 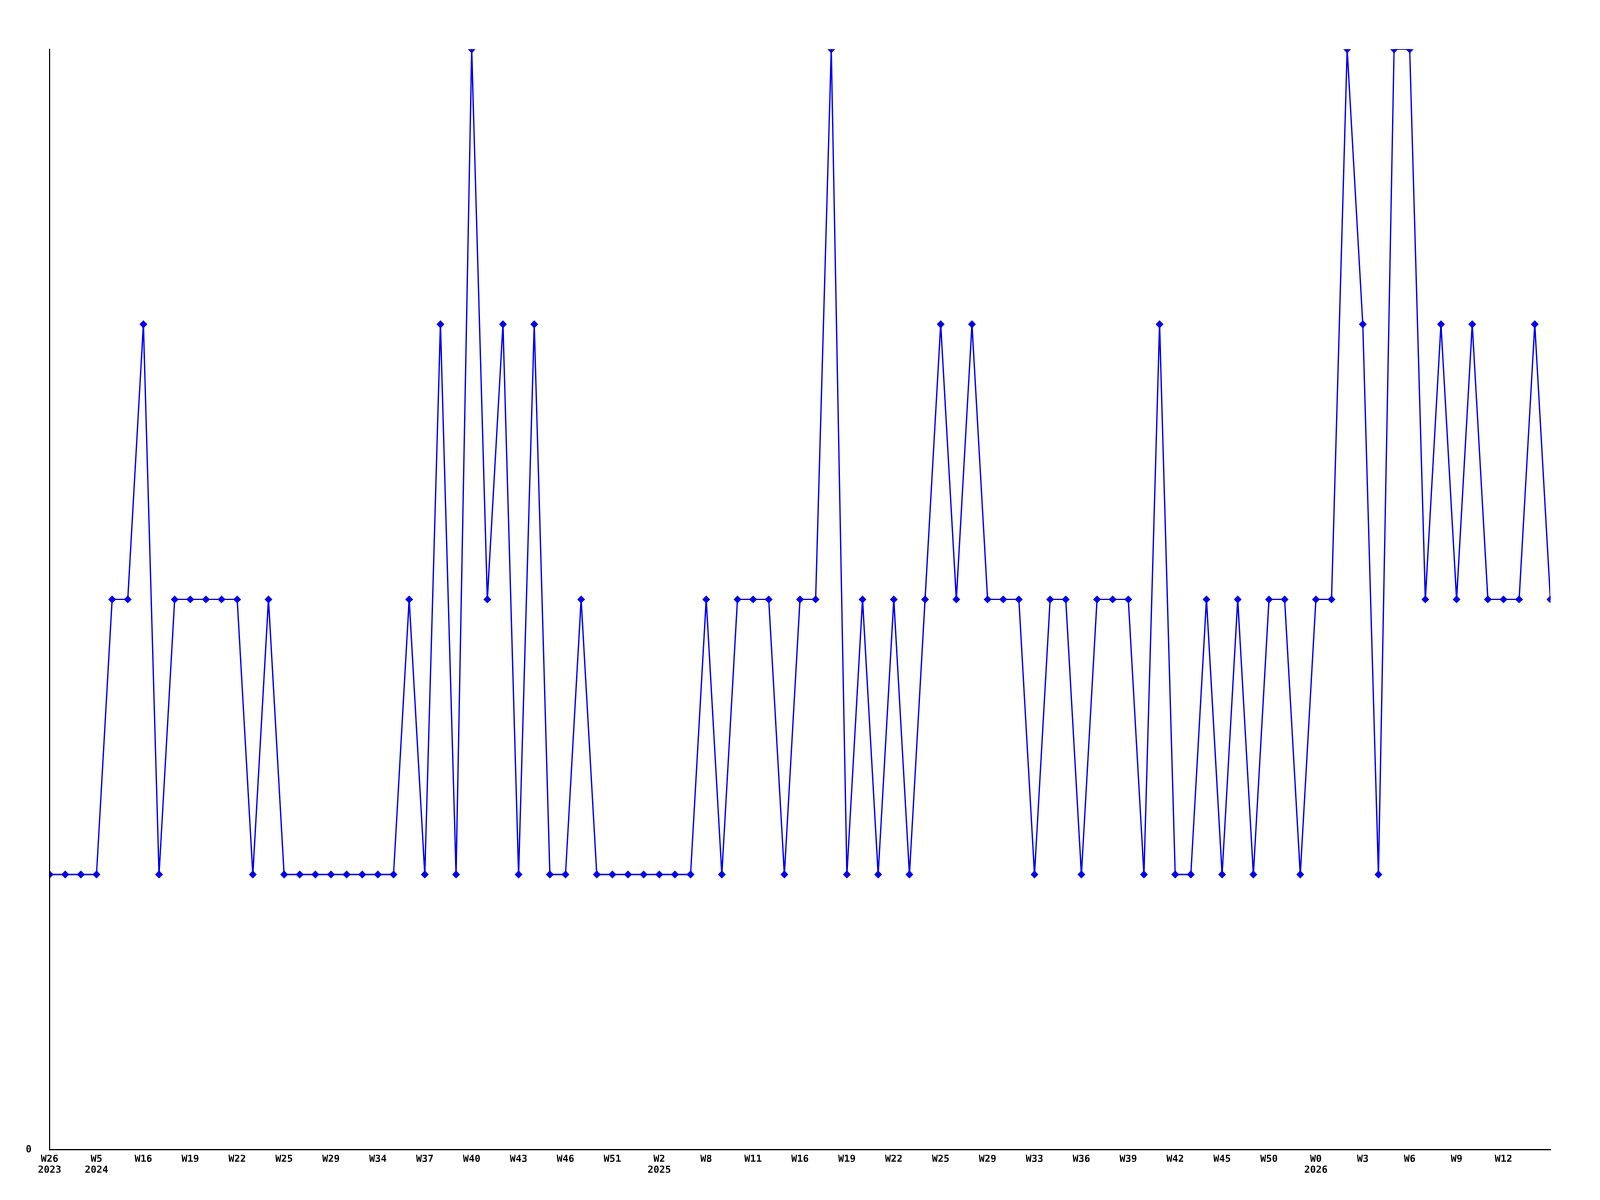 What do you see at coordinates (1269, 1158) in the screenshot?
I see `x-tick-label: W50` at bounding box center [1269, 1158].